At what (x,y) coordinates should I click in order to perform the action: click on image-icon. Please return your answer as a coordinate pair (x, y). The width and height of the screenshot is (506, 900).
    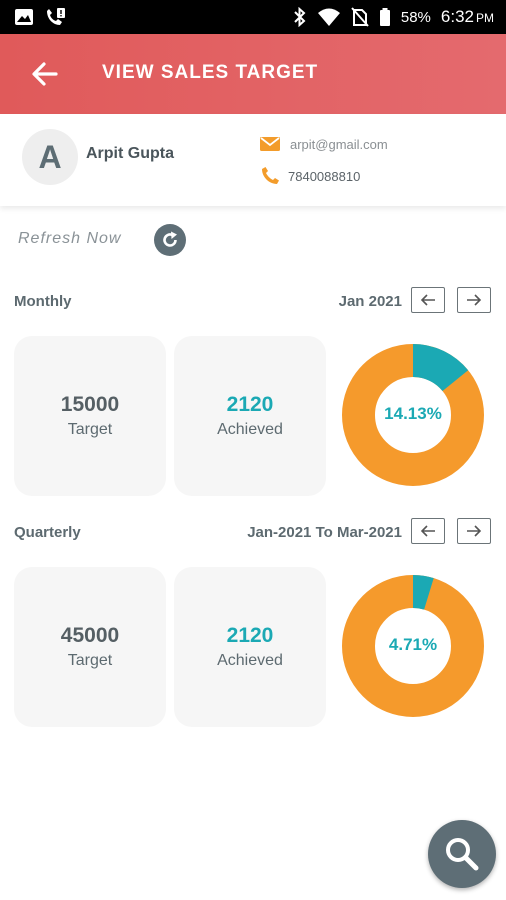
    Looking at the image, I should click on (24, 17).